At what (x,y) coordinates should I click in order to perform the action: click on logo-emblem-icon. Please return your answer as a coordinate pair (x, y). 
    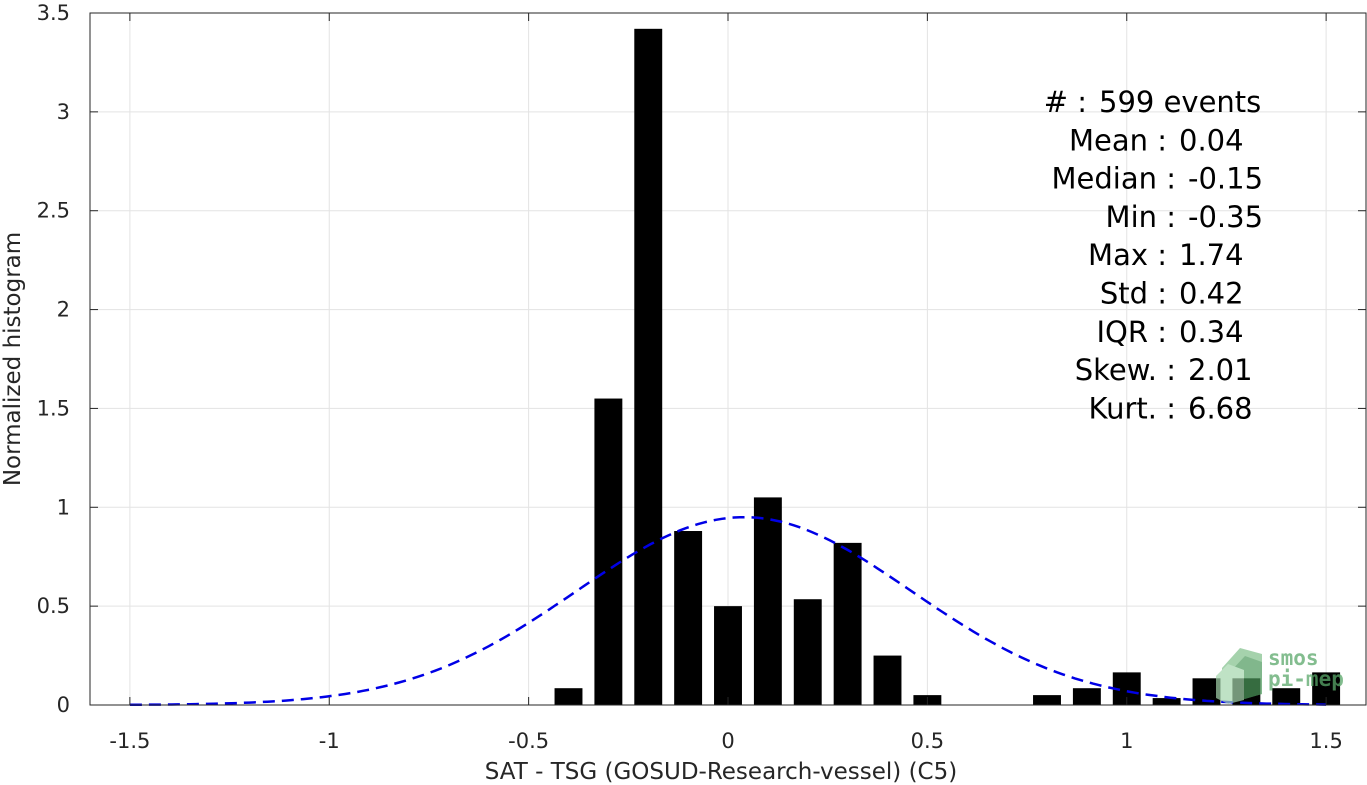
    Looking at the image, I should click on (1239, 676).